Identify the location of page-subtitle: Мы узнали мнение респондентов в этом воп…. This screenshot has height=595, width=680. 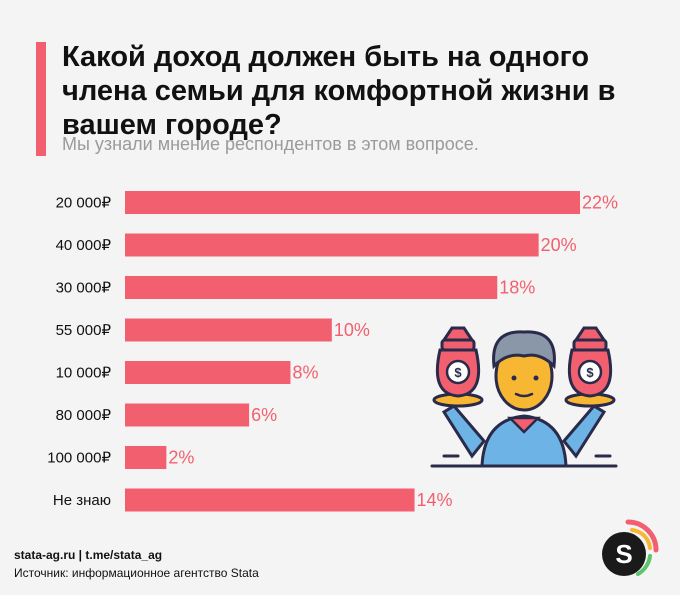
(270, 144).